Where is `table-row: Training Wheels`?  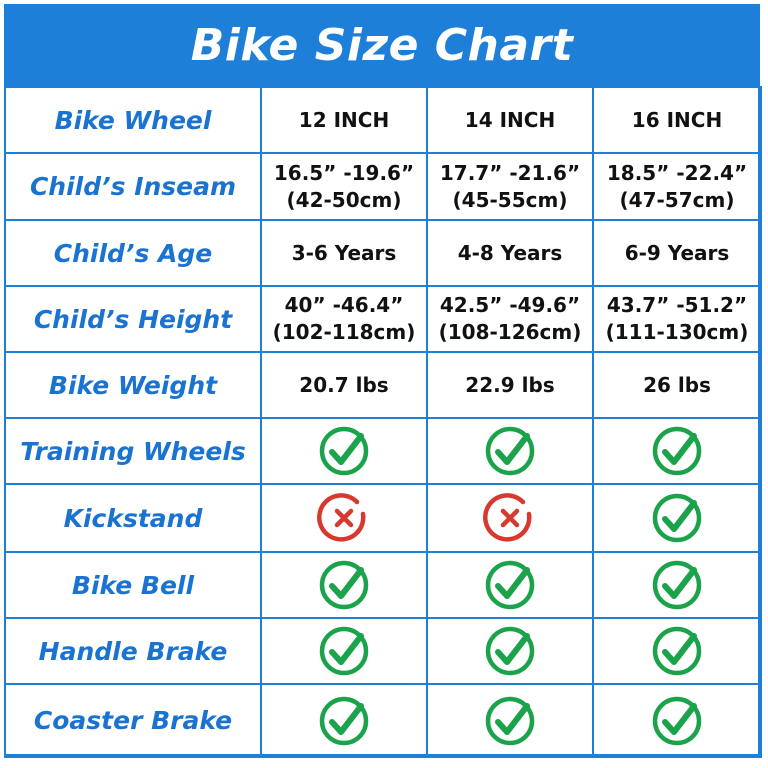 table-row: Training Wheels is located at coordinates (383, 451).